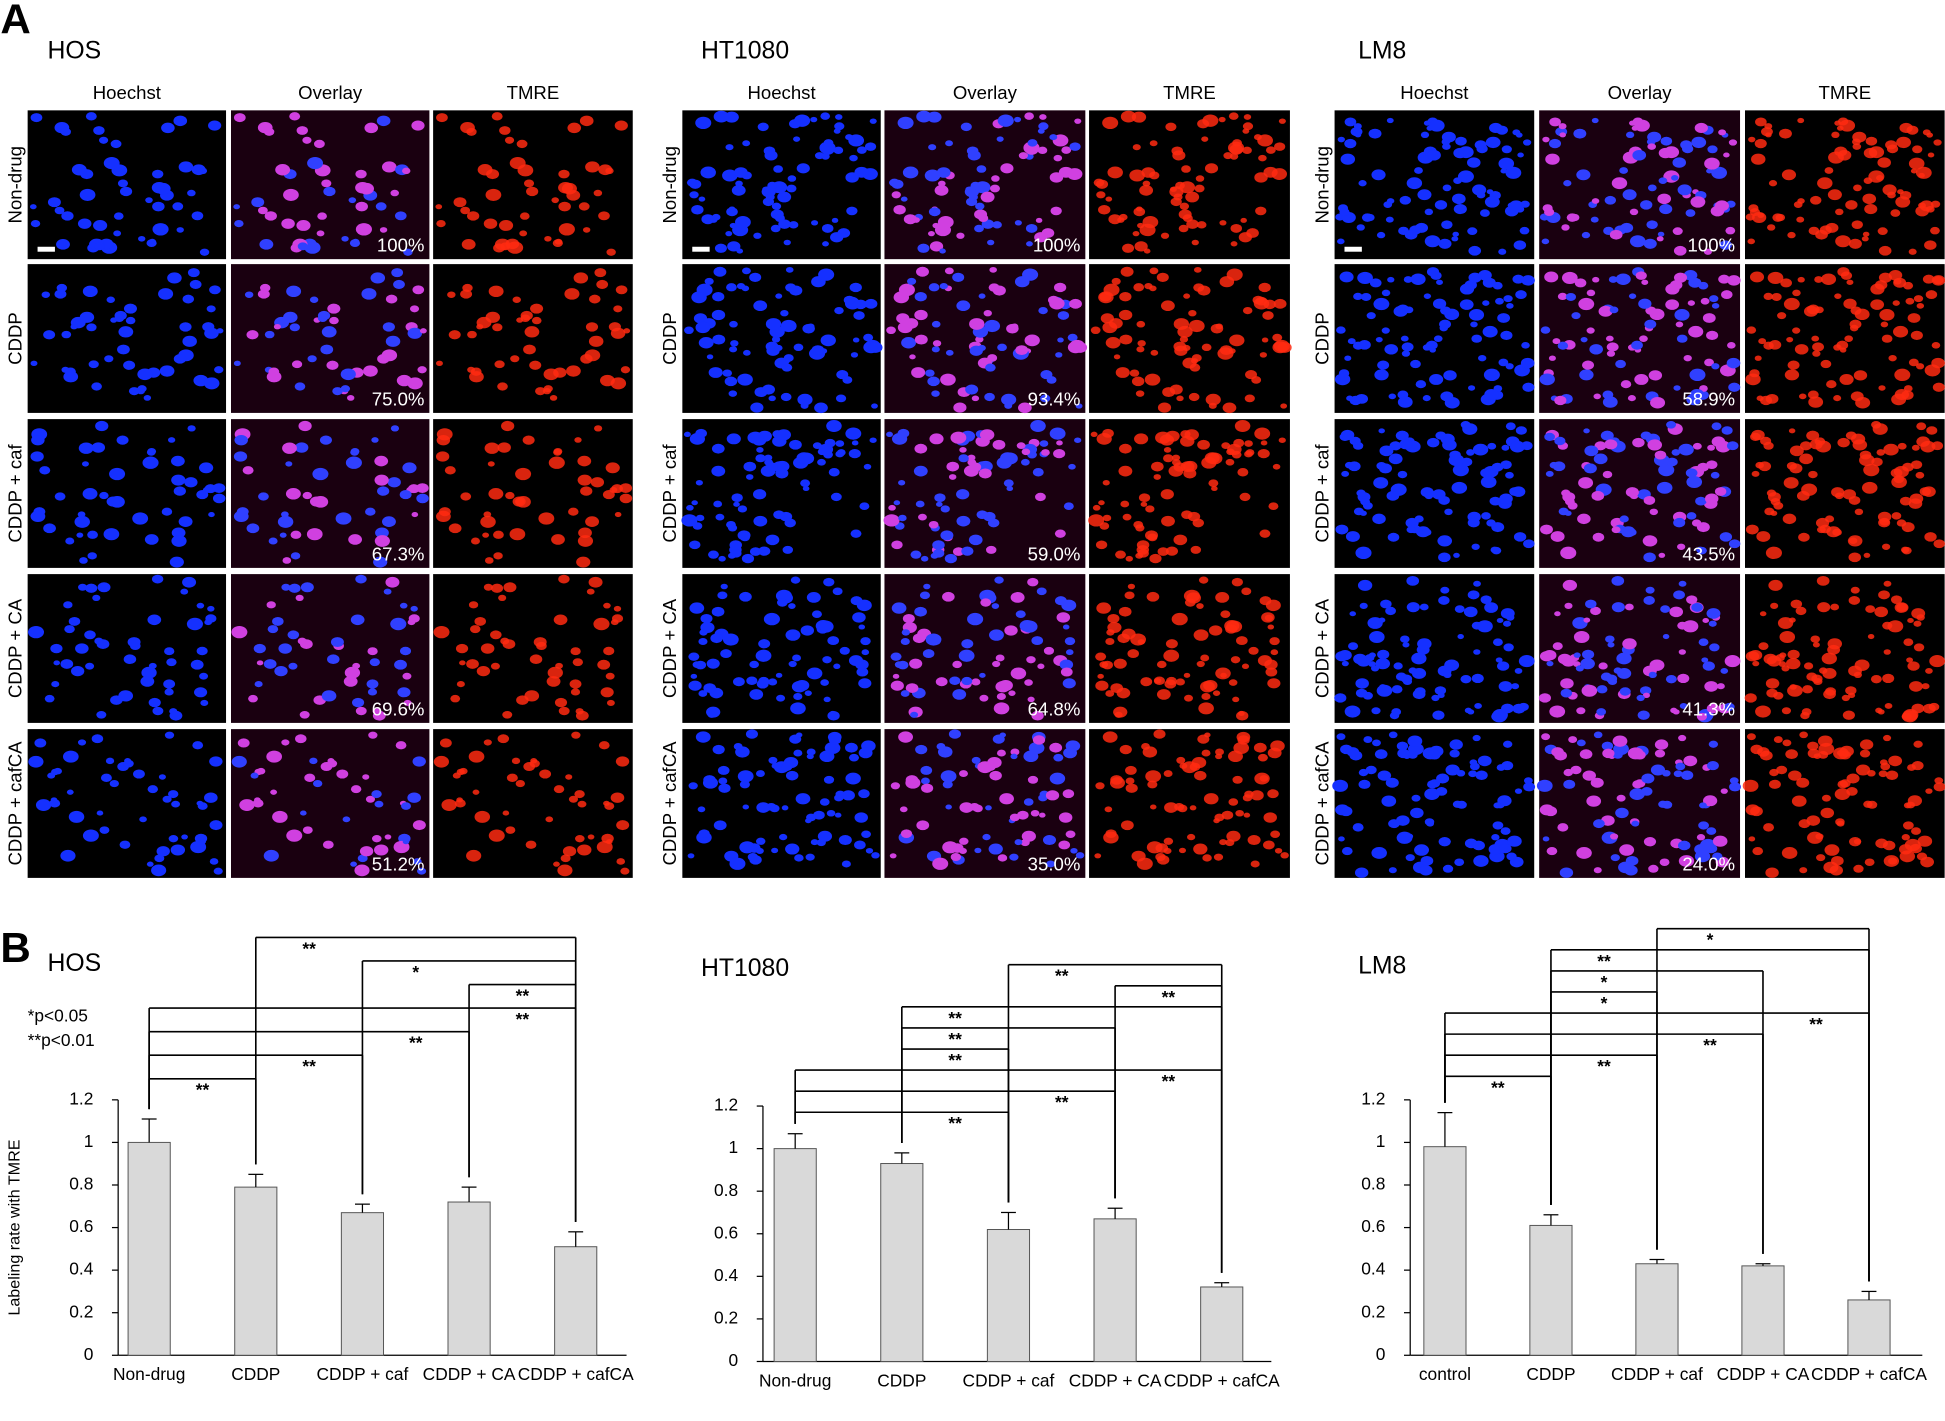  I want to click on column-header: TMRE, so click(1189, 92).